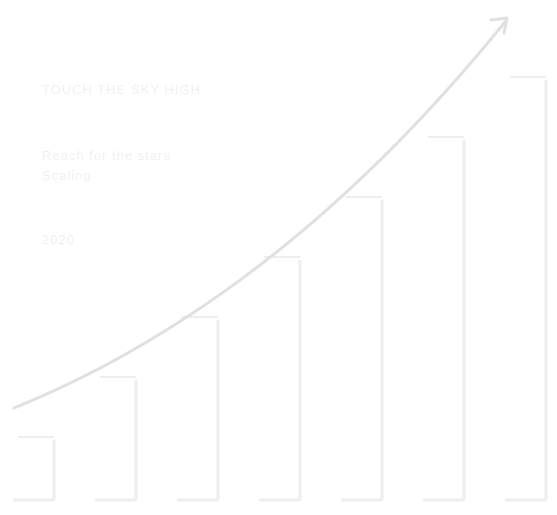 This screenshot has width=557, height=515. What do you see at coordinates (106, 166) in the screenshot?
I see `subtitle-text: Reach for the stars Scaling` at bounding box center [106, 166].